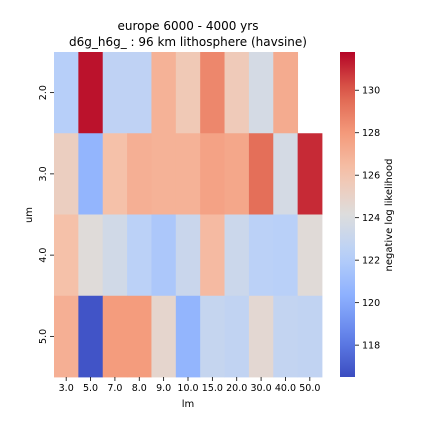  Describe the element at coordinates (188, 42) in the screenshot. I see `chart-subtitle: d6g_h6g_ : 96 km lithosphere (havsine)` at that location.